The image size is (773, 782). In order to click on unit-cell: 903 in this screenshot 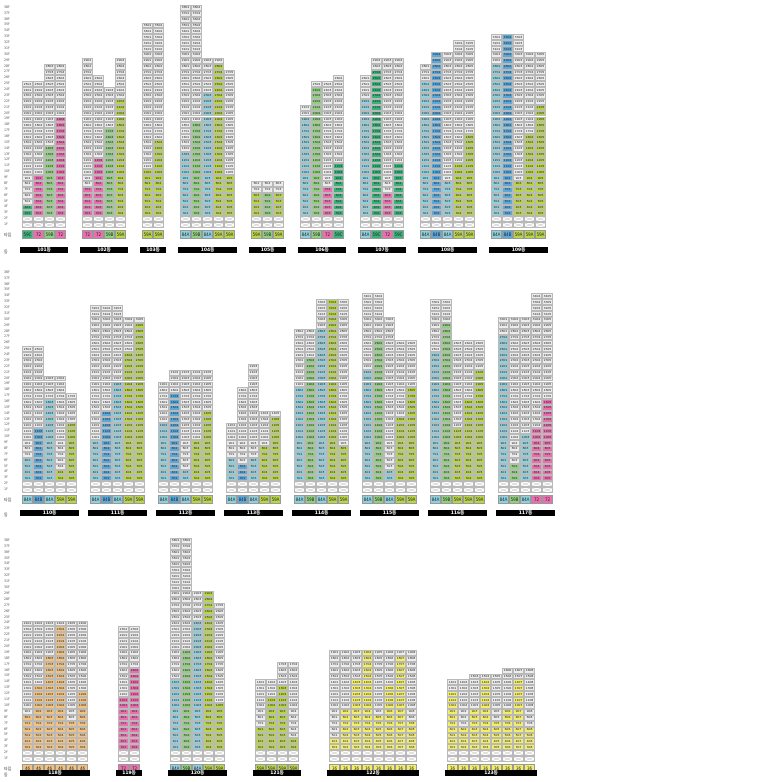, I will do `click(474, 711)`.